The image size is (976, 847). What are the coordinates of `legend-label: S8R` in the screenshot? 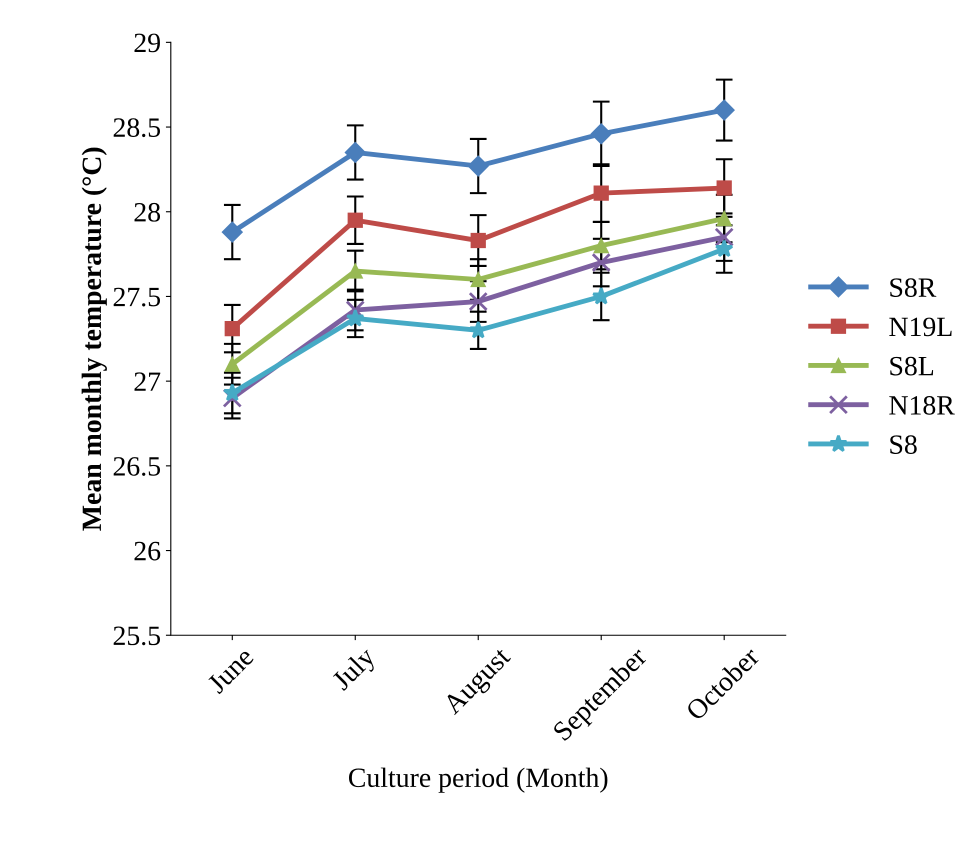 It's located at (913, 287).